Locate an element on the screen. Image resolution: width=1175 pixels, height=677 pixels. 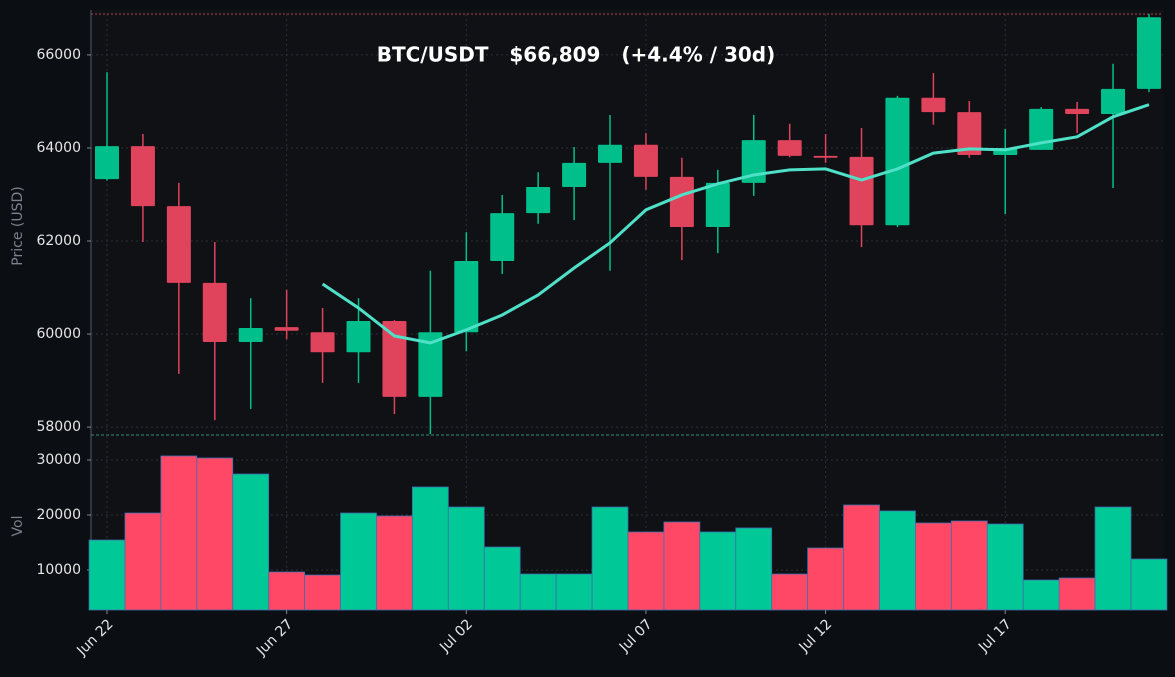
y-tick-label: 58000 is located at coordinates (58, 427).